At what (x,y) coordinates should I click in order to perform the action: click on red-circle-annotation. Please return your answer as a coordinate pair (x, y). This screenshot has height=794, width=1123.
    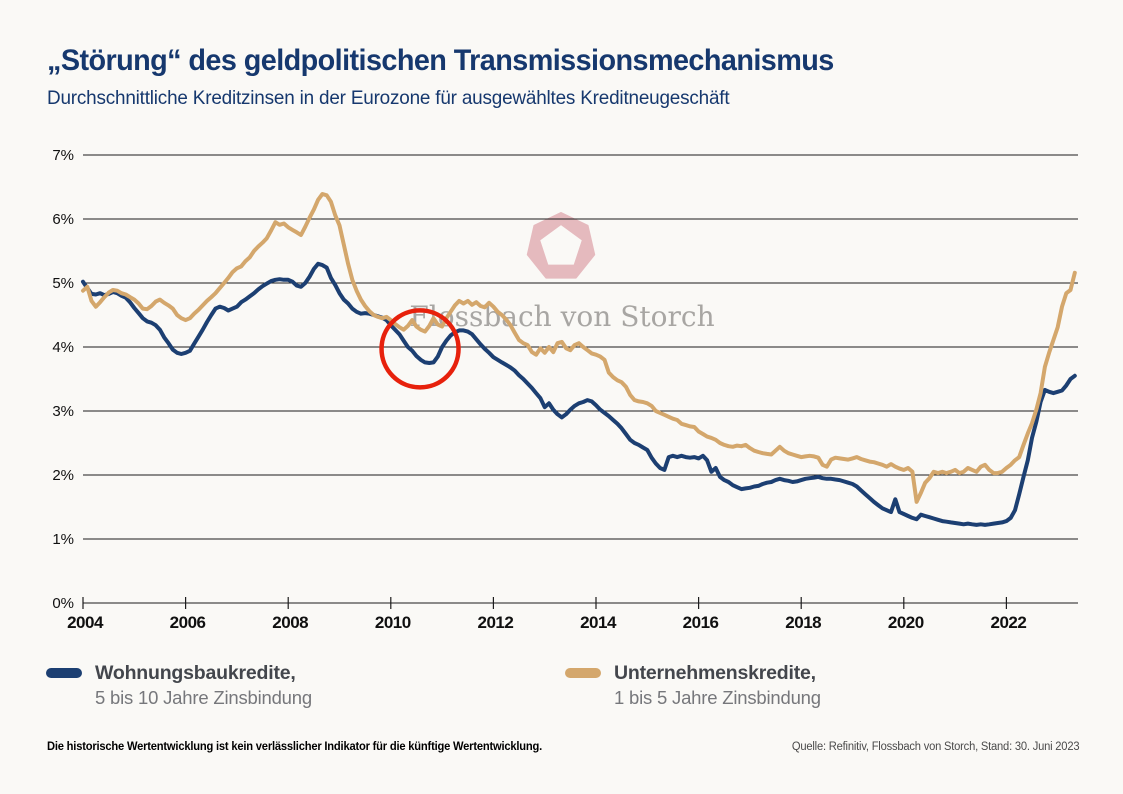
    Looking at the image, I should click on (420, 349).